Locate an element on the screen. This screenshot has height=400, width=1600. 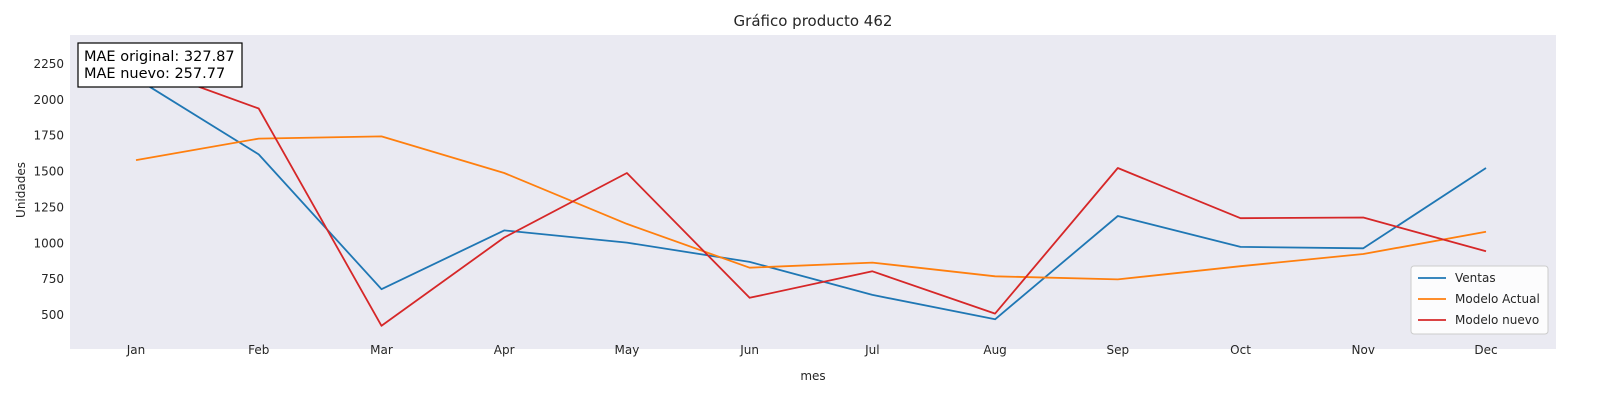
x-tick-label-may: May is located at coordinates (627, 350).